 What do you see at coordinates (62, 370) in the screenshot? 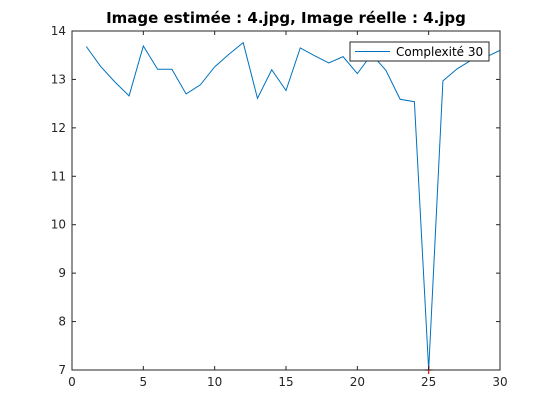
I see `y-tick-label: 7` at bounding box center [62, 370].